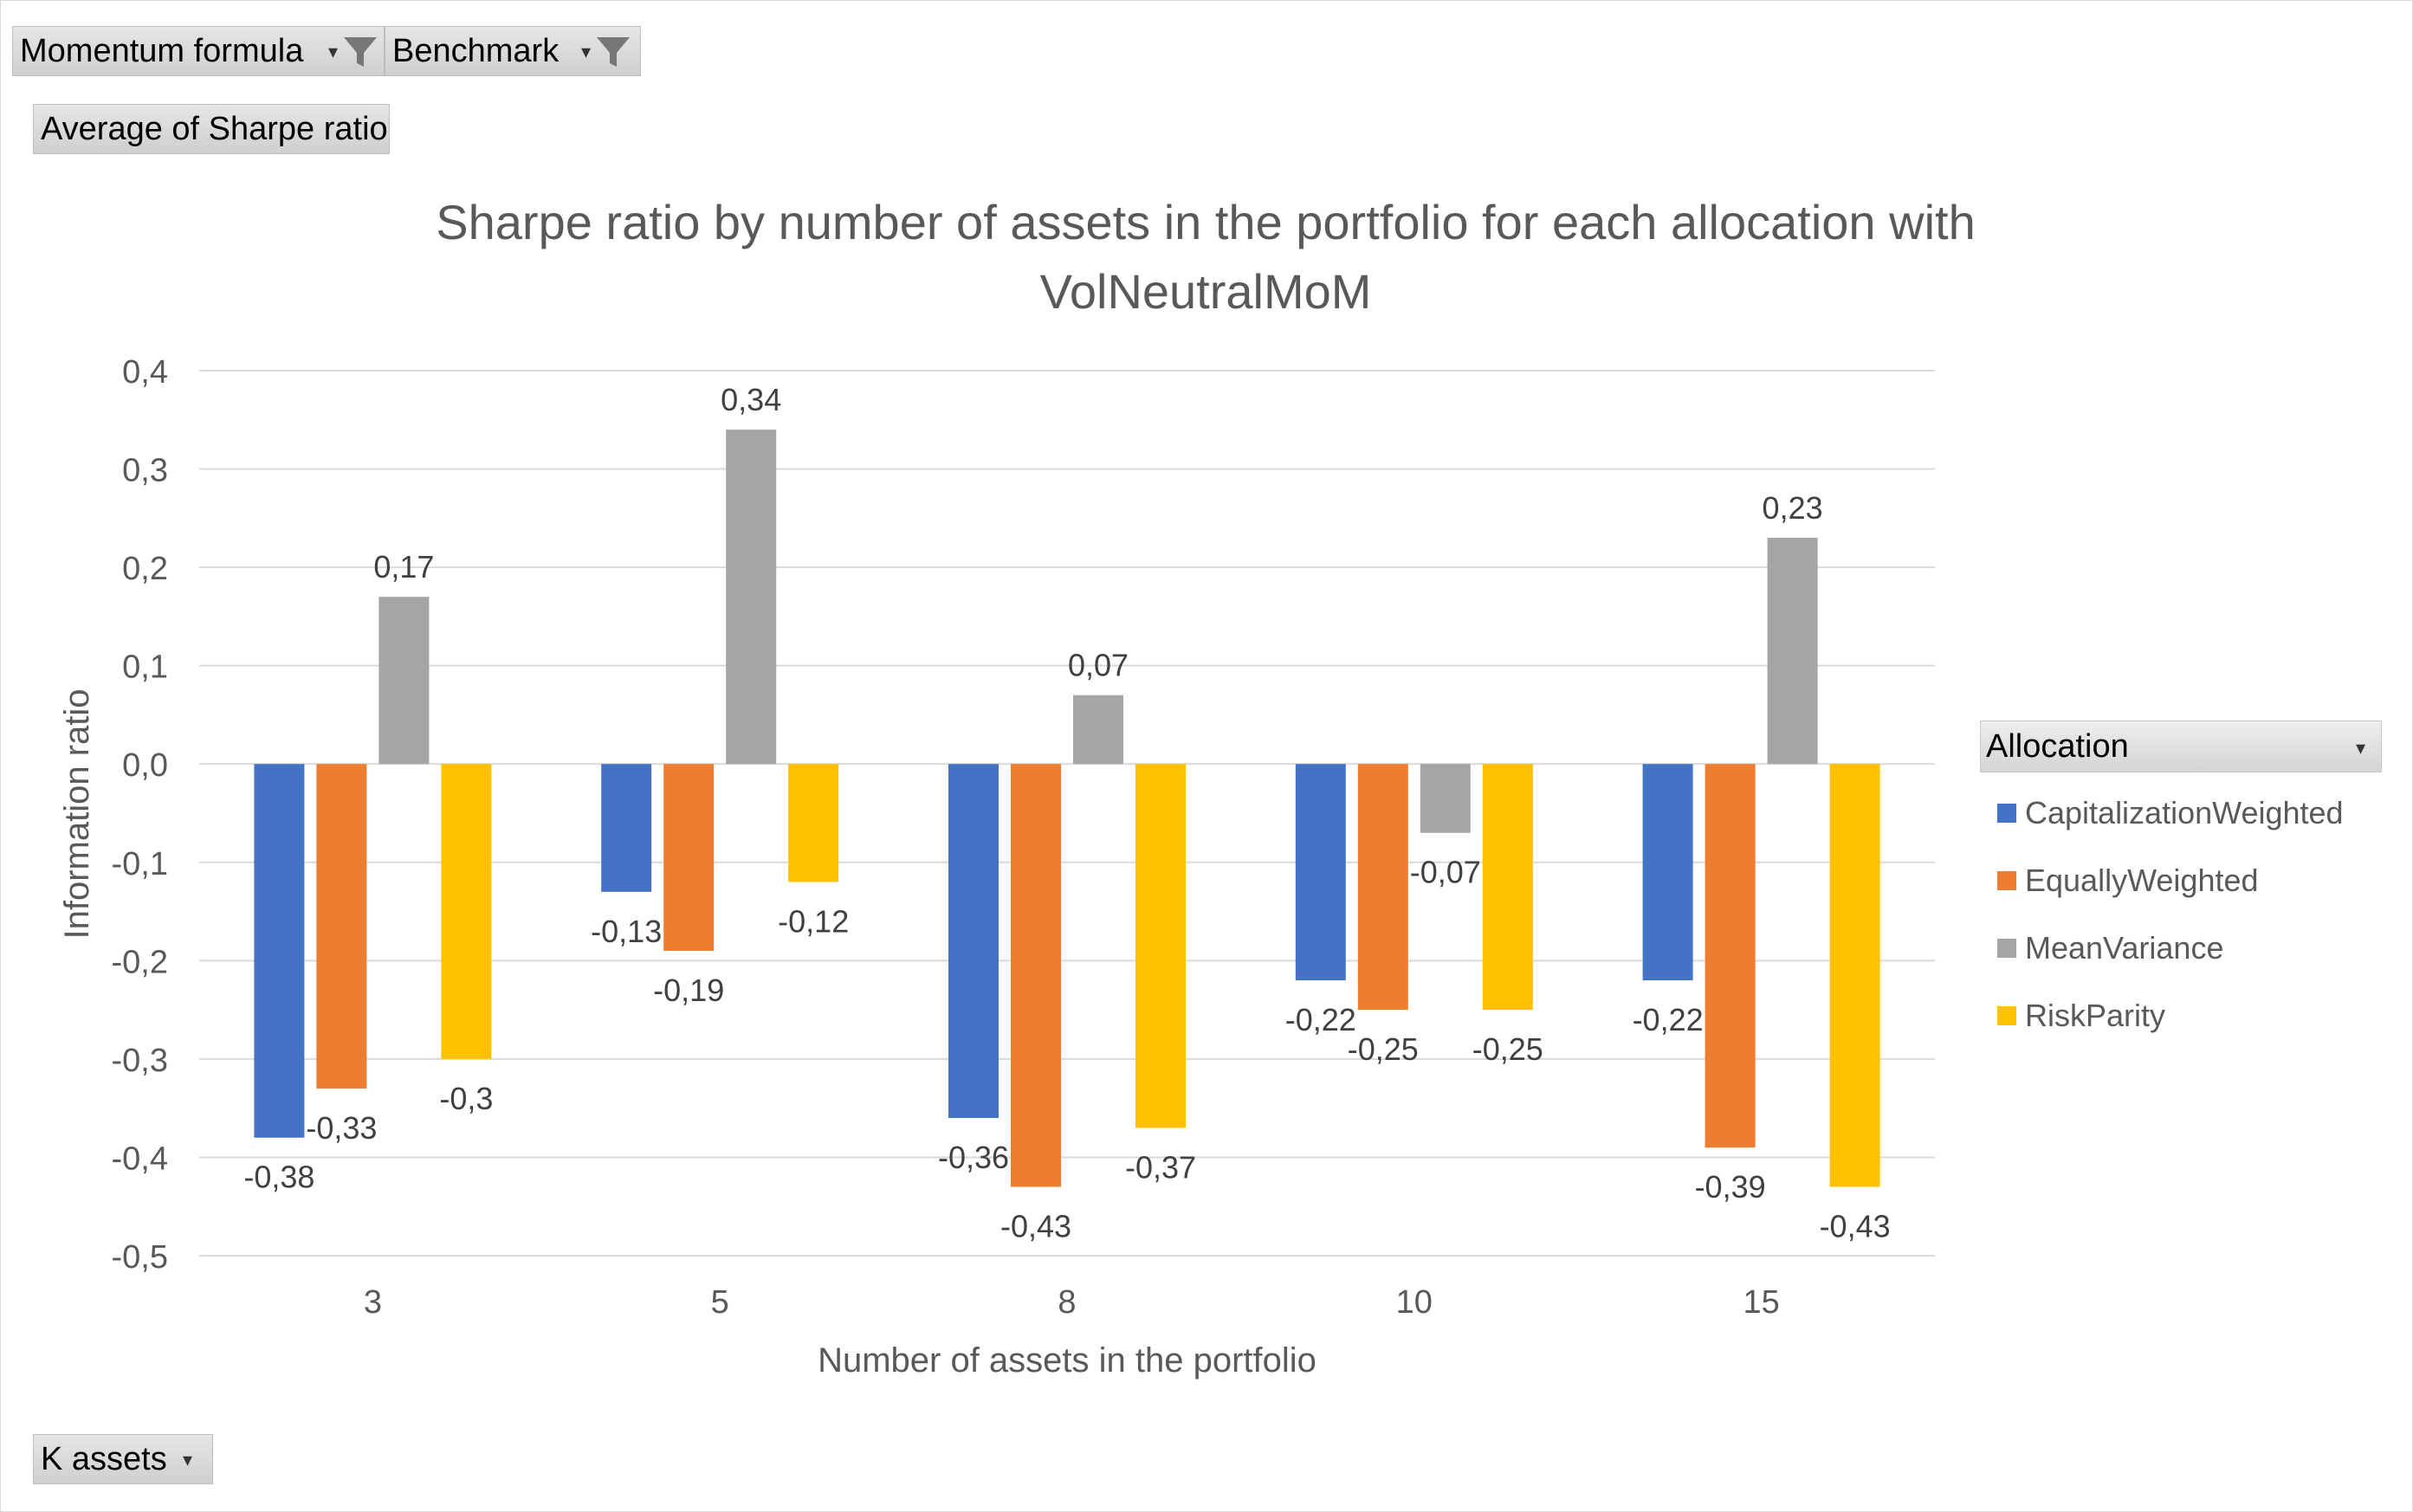 This screenshot has width=2413, height=1512. Describe the element at coordinates (77, 813) in the screenshot. I see `y-axis-title: Information ratio` at that location.